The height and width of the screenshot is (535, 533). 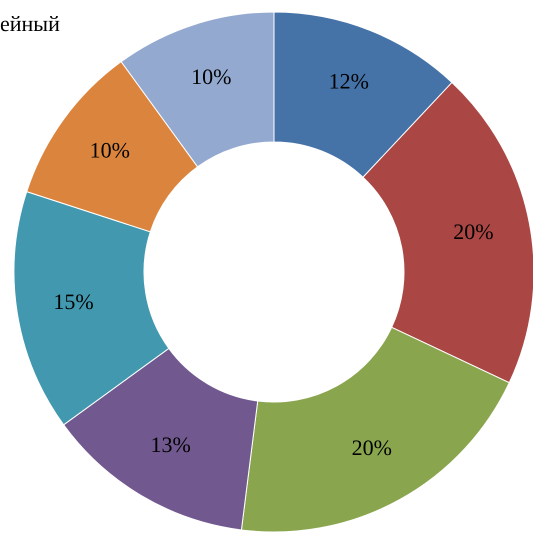 I want to click on data-label: 15%, so click(x=73, y=301).